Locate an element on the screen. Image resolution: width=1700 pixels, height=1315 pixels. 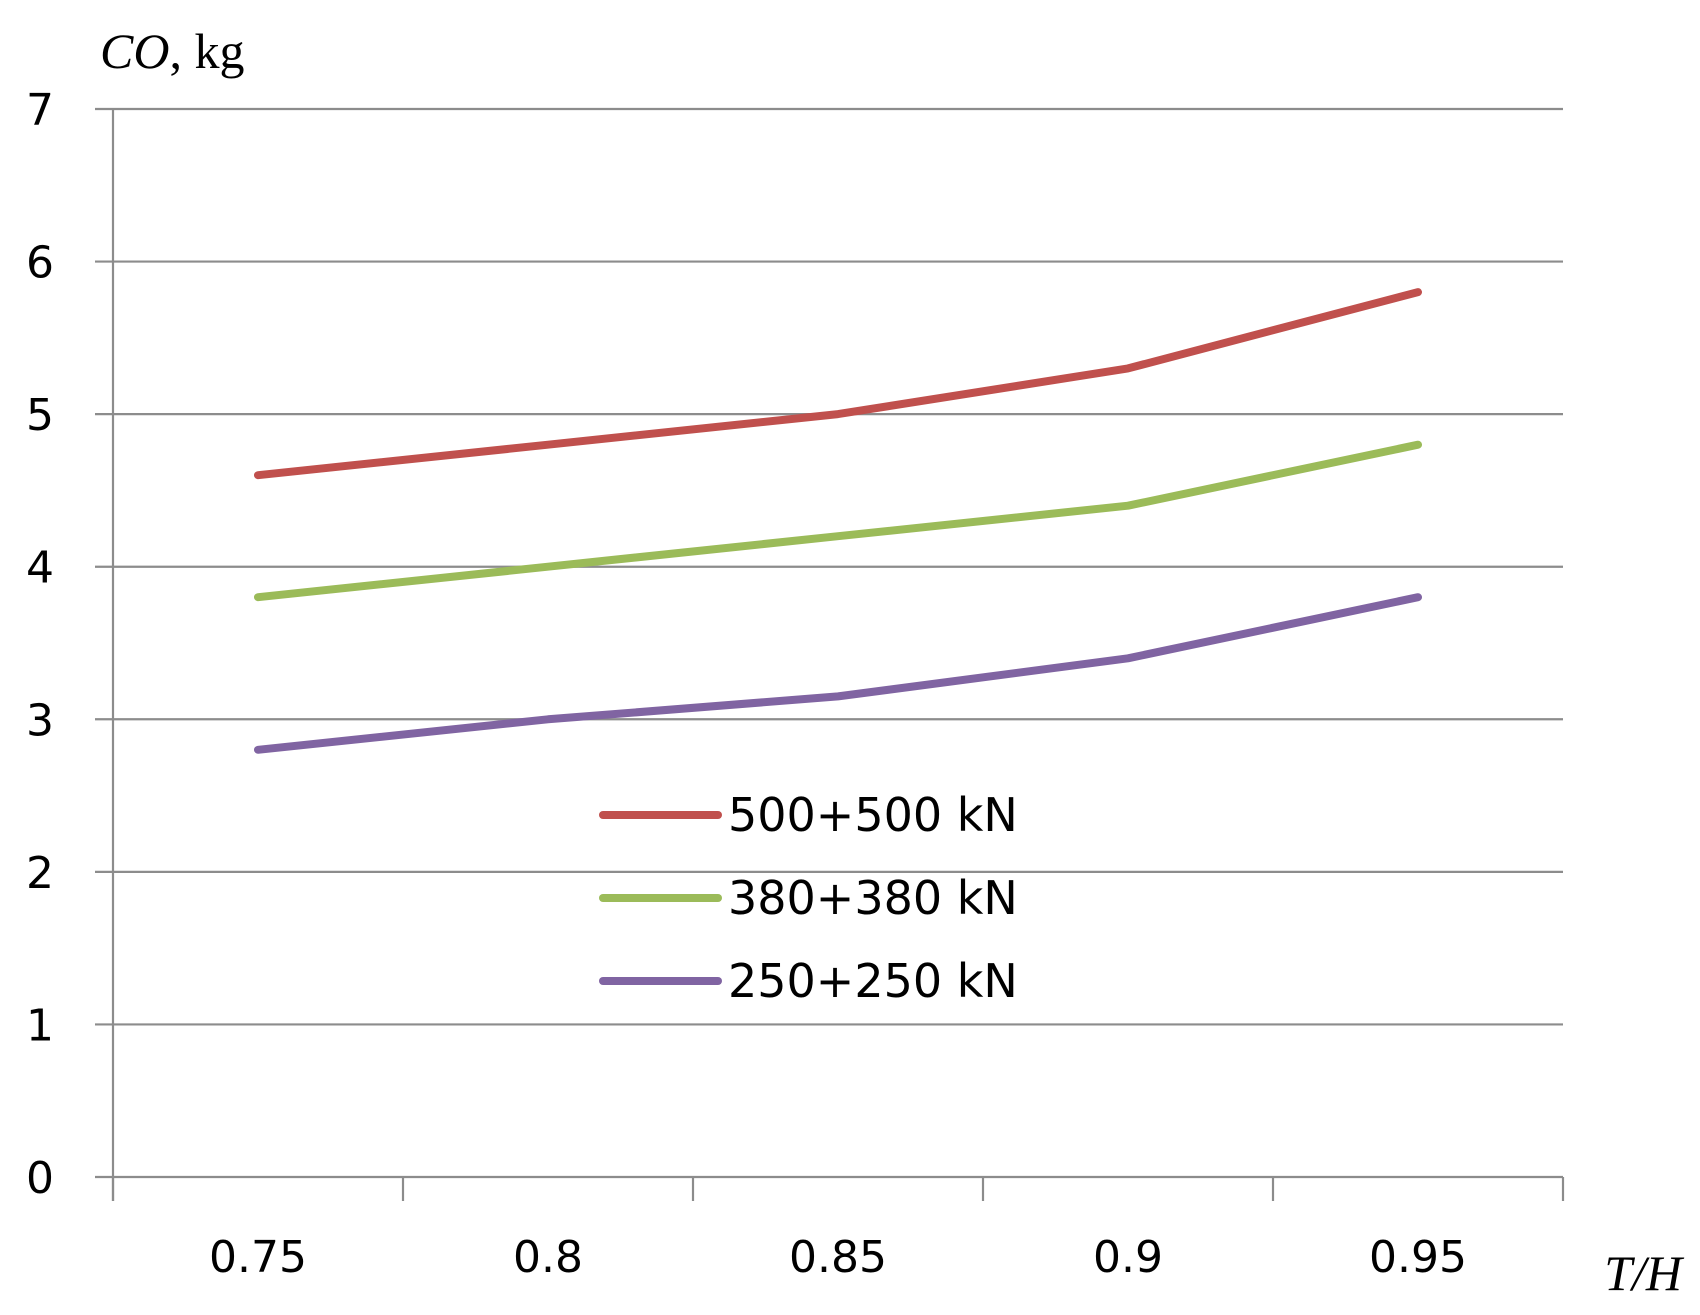
legend-label-1: 500+500 kN is located at coordinates (873, 815).